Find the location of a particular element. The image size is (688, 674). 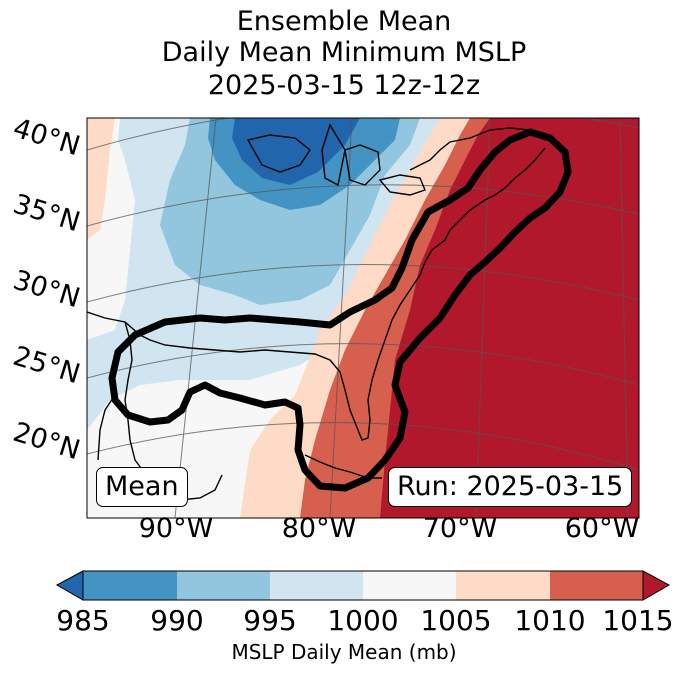

colorbar-tick-1005: 1005 is located at coordinates (456, 620).